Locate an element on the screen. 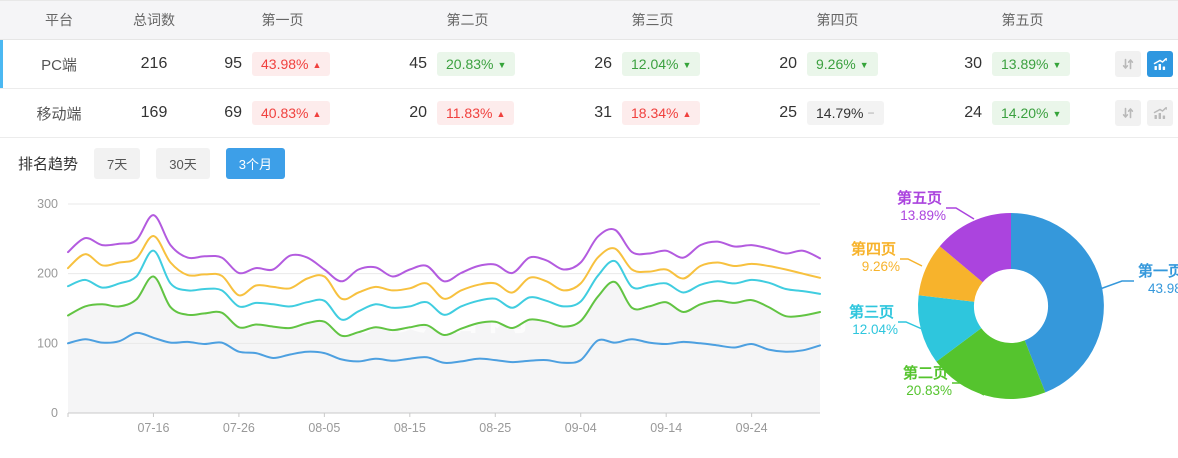 Image resolution: width=1178 pixels, height=458 pixels. page5-count: 30 is located at coordinates (973, 63).